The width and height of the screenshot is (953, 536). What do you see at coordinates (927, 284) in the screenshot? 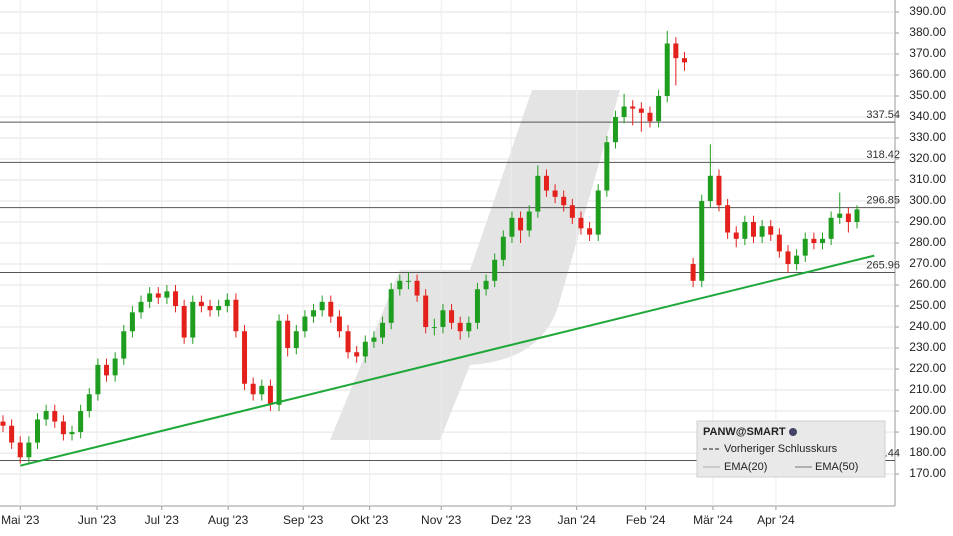
I see `y-tick-label: 260.00` at bounding box center [927, 284].